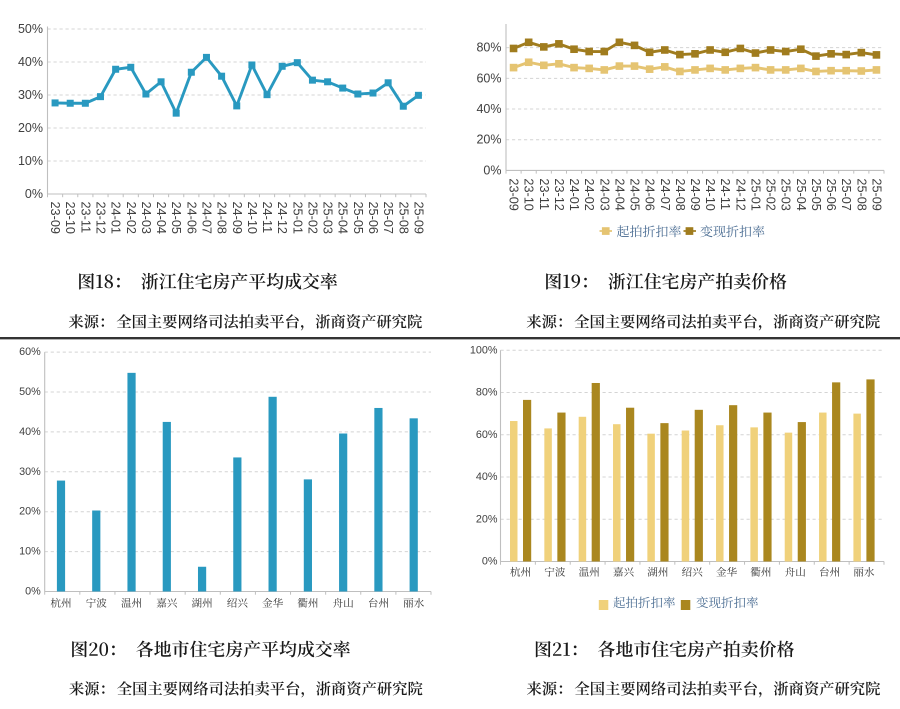 The width and height of the screenshot is (900, 709). What do you see at coordinates (484, 350) in the screenshot?
I see `svg-text: 100%` at bounding box center [484, 350].